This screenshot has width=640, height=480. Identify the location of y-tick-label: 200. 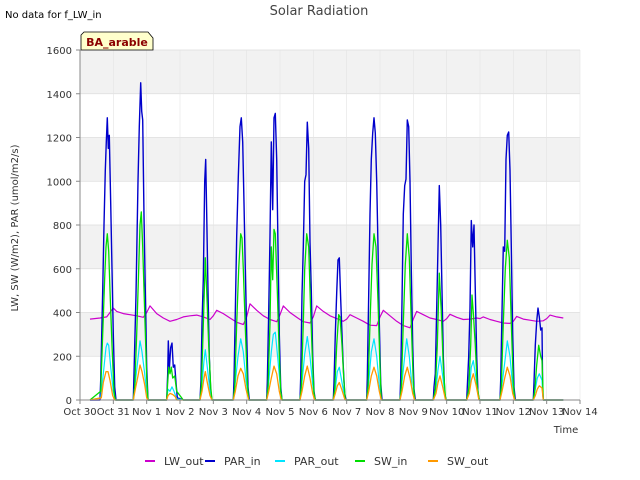
(62, 357).